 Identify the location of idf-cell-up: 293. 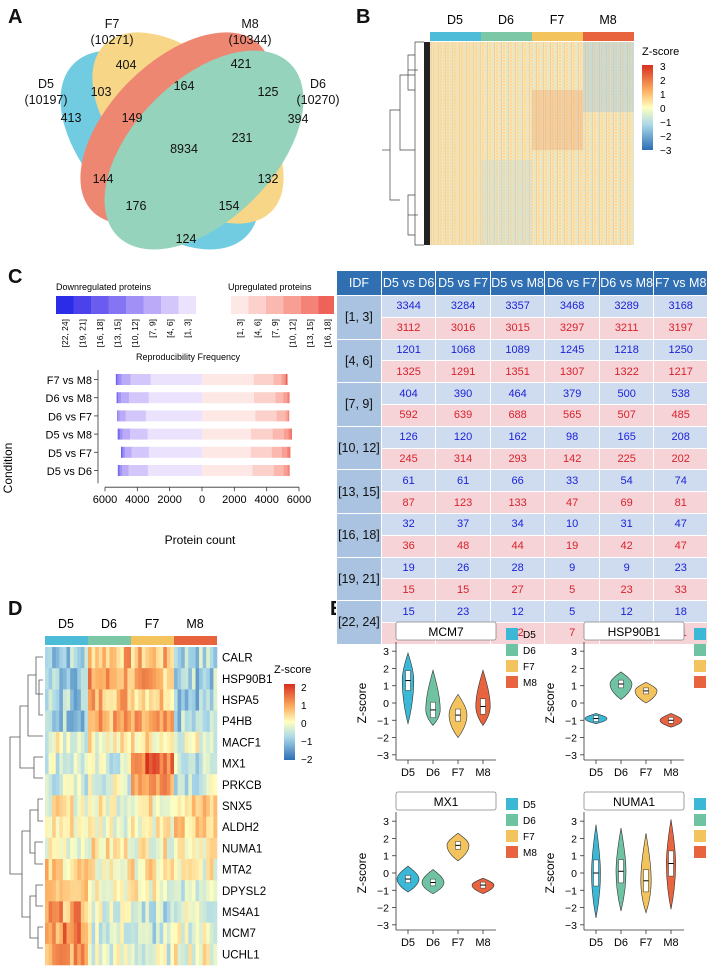
(517, 459).